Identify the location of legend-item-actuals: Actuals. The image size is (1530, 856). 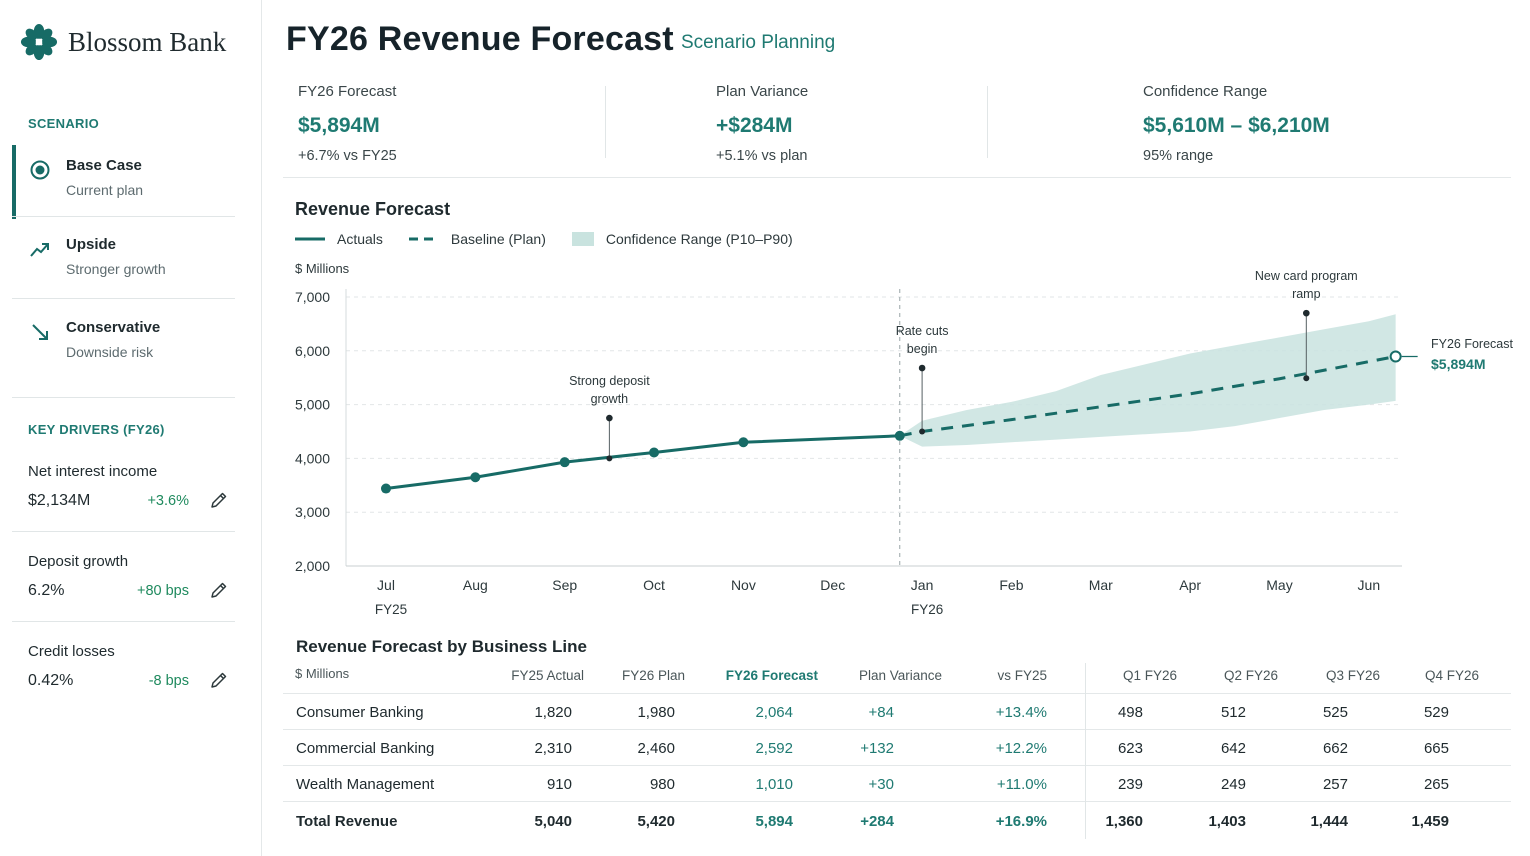
(339, 239).